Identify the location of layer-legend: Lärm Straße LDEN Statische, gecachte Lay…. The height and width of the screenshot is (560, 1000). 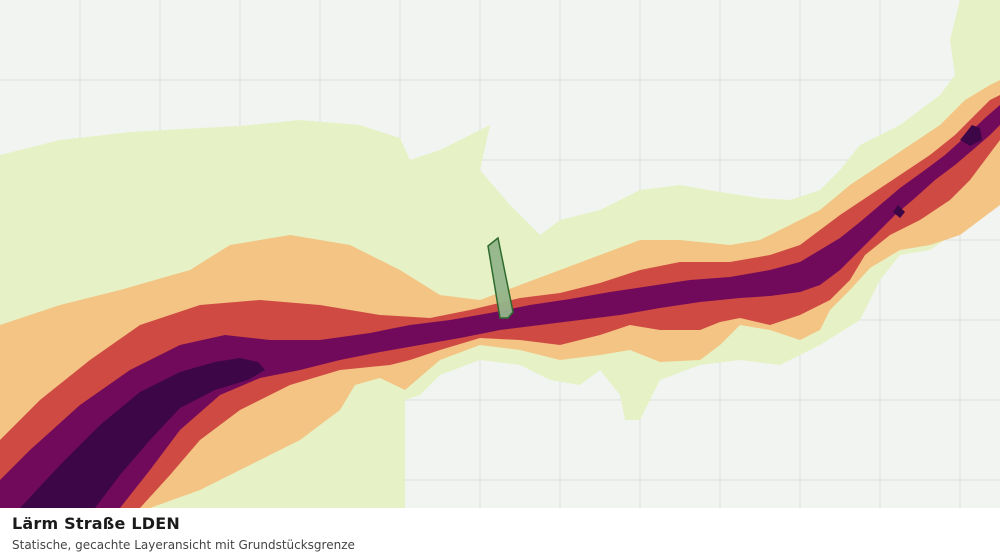
(500, 534).